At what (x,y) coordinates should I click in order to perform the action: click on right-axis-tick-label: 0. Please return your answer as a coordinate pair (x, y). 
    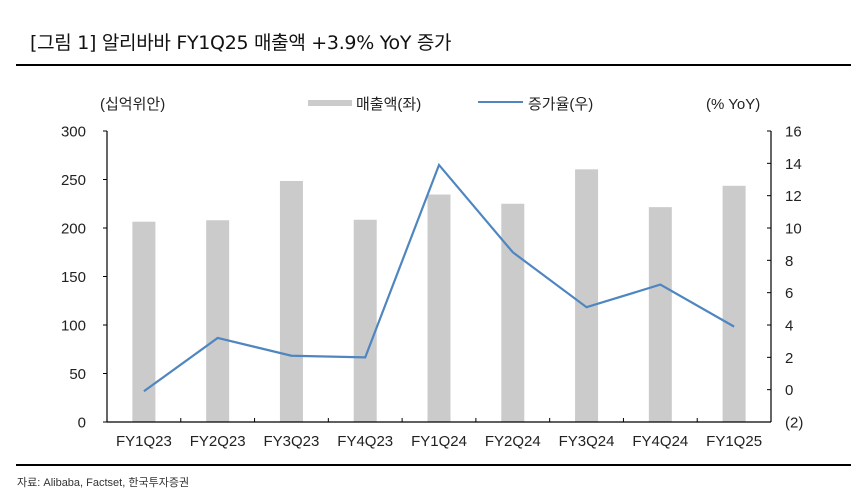
    Looking at the image, I should click on (789, 390).